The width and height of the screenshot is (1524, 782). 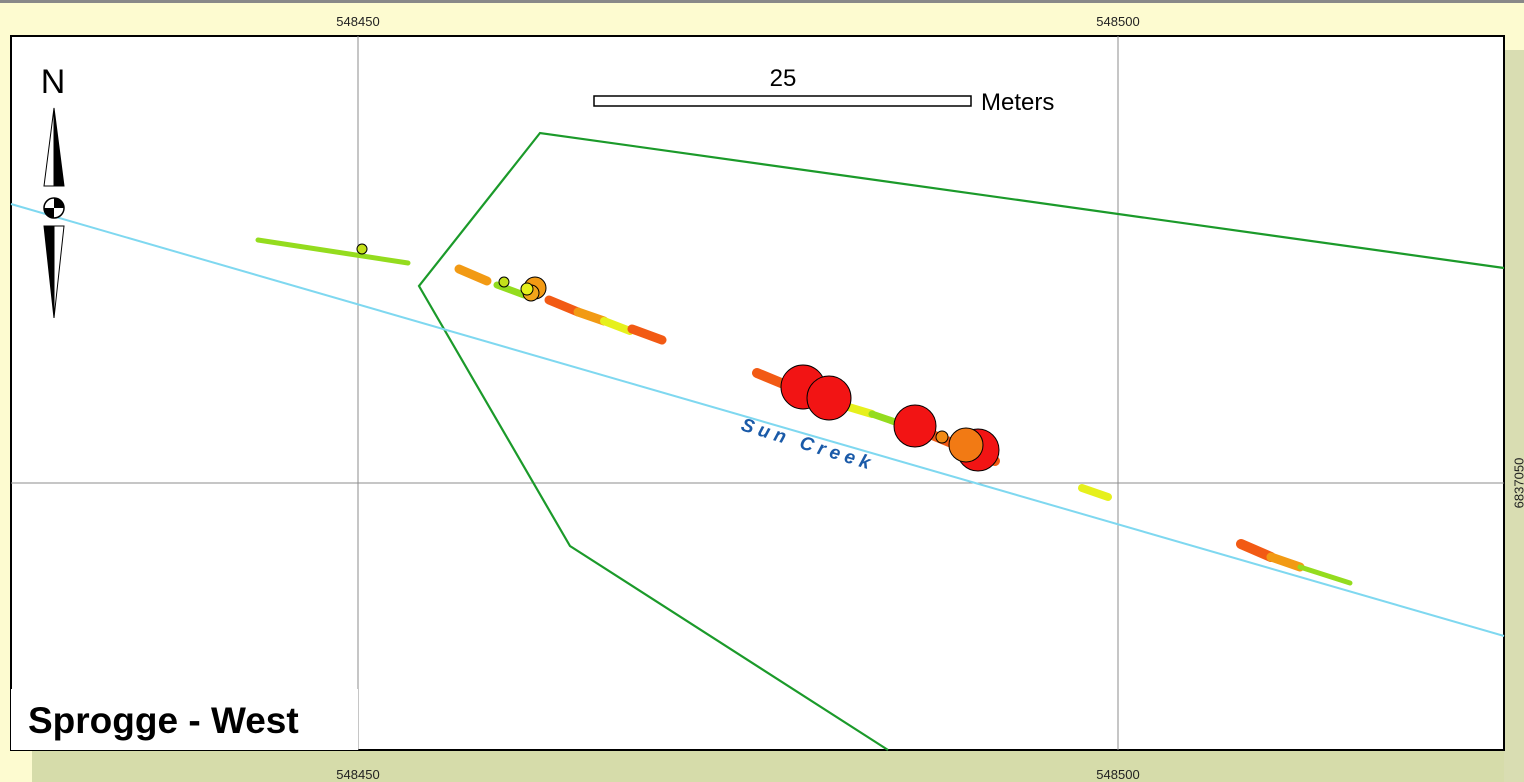 What do you see at coordinates (1017, 102) in the screenshot?
I see `scale-bar-units: Meters` at bounding box center [1017, 102].